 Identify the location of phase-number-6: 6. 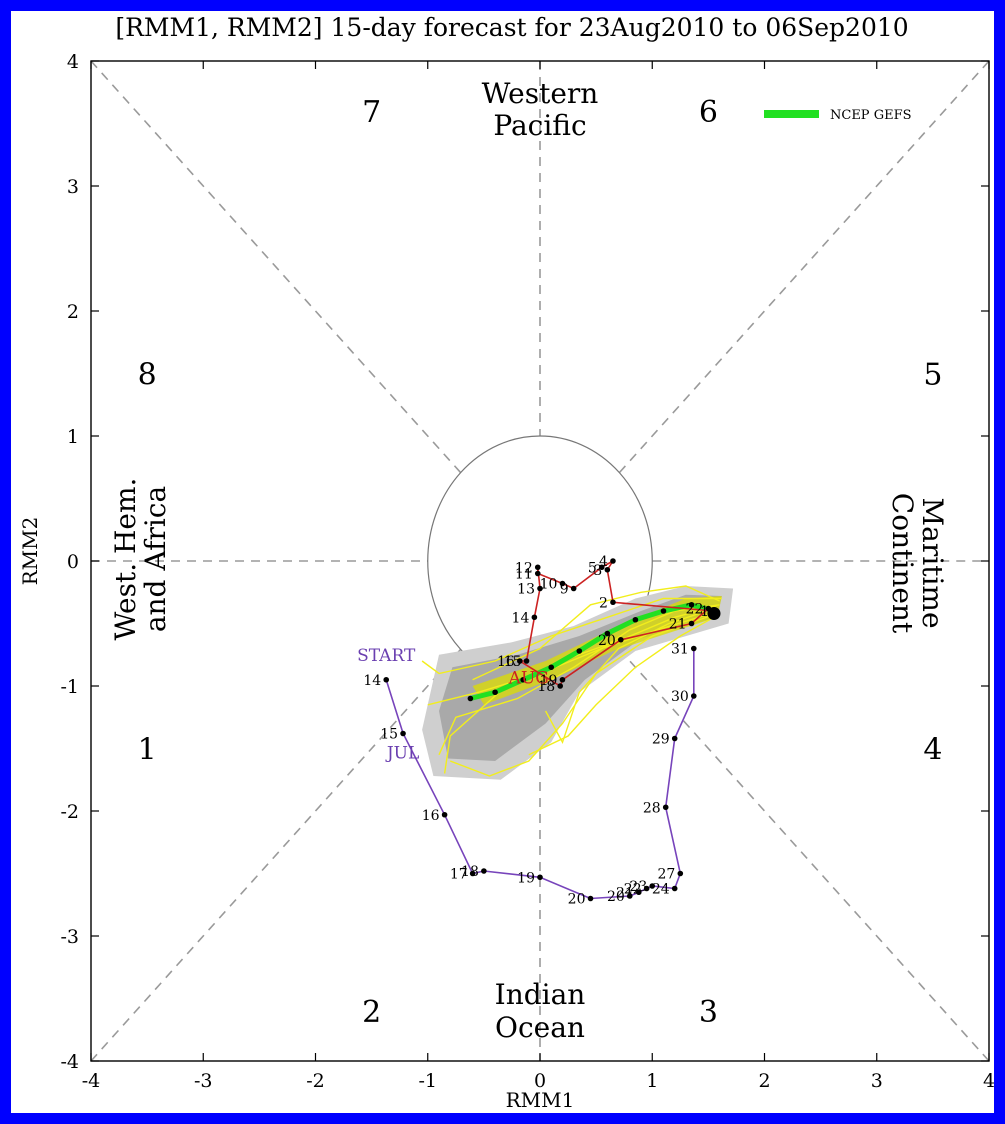
(708, 112).